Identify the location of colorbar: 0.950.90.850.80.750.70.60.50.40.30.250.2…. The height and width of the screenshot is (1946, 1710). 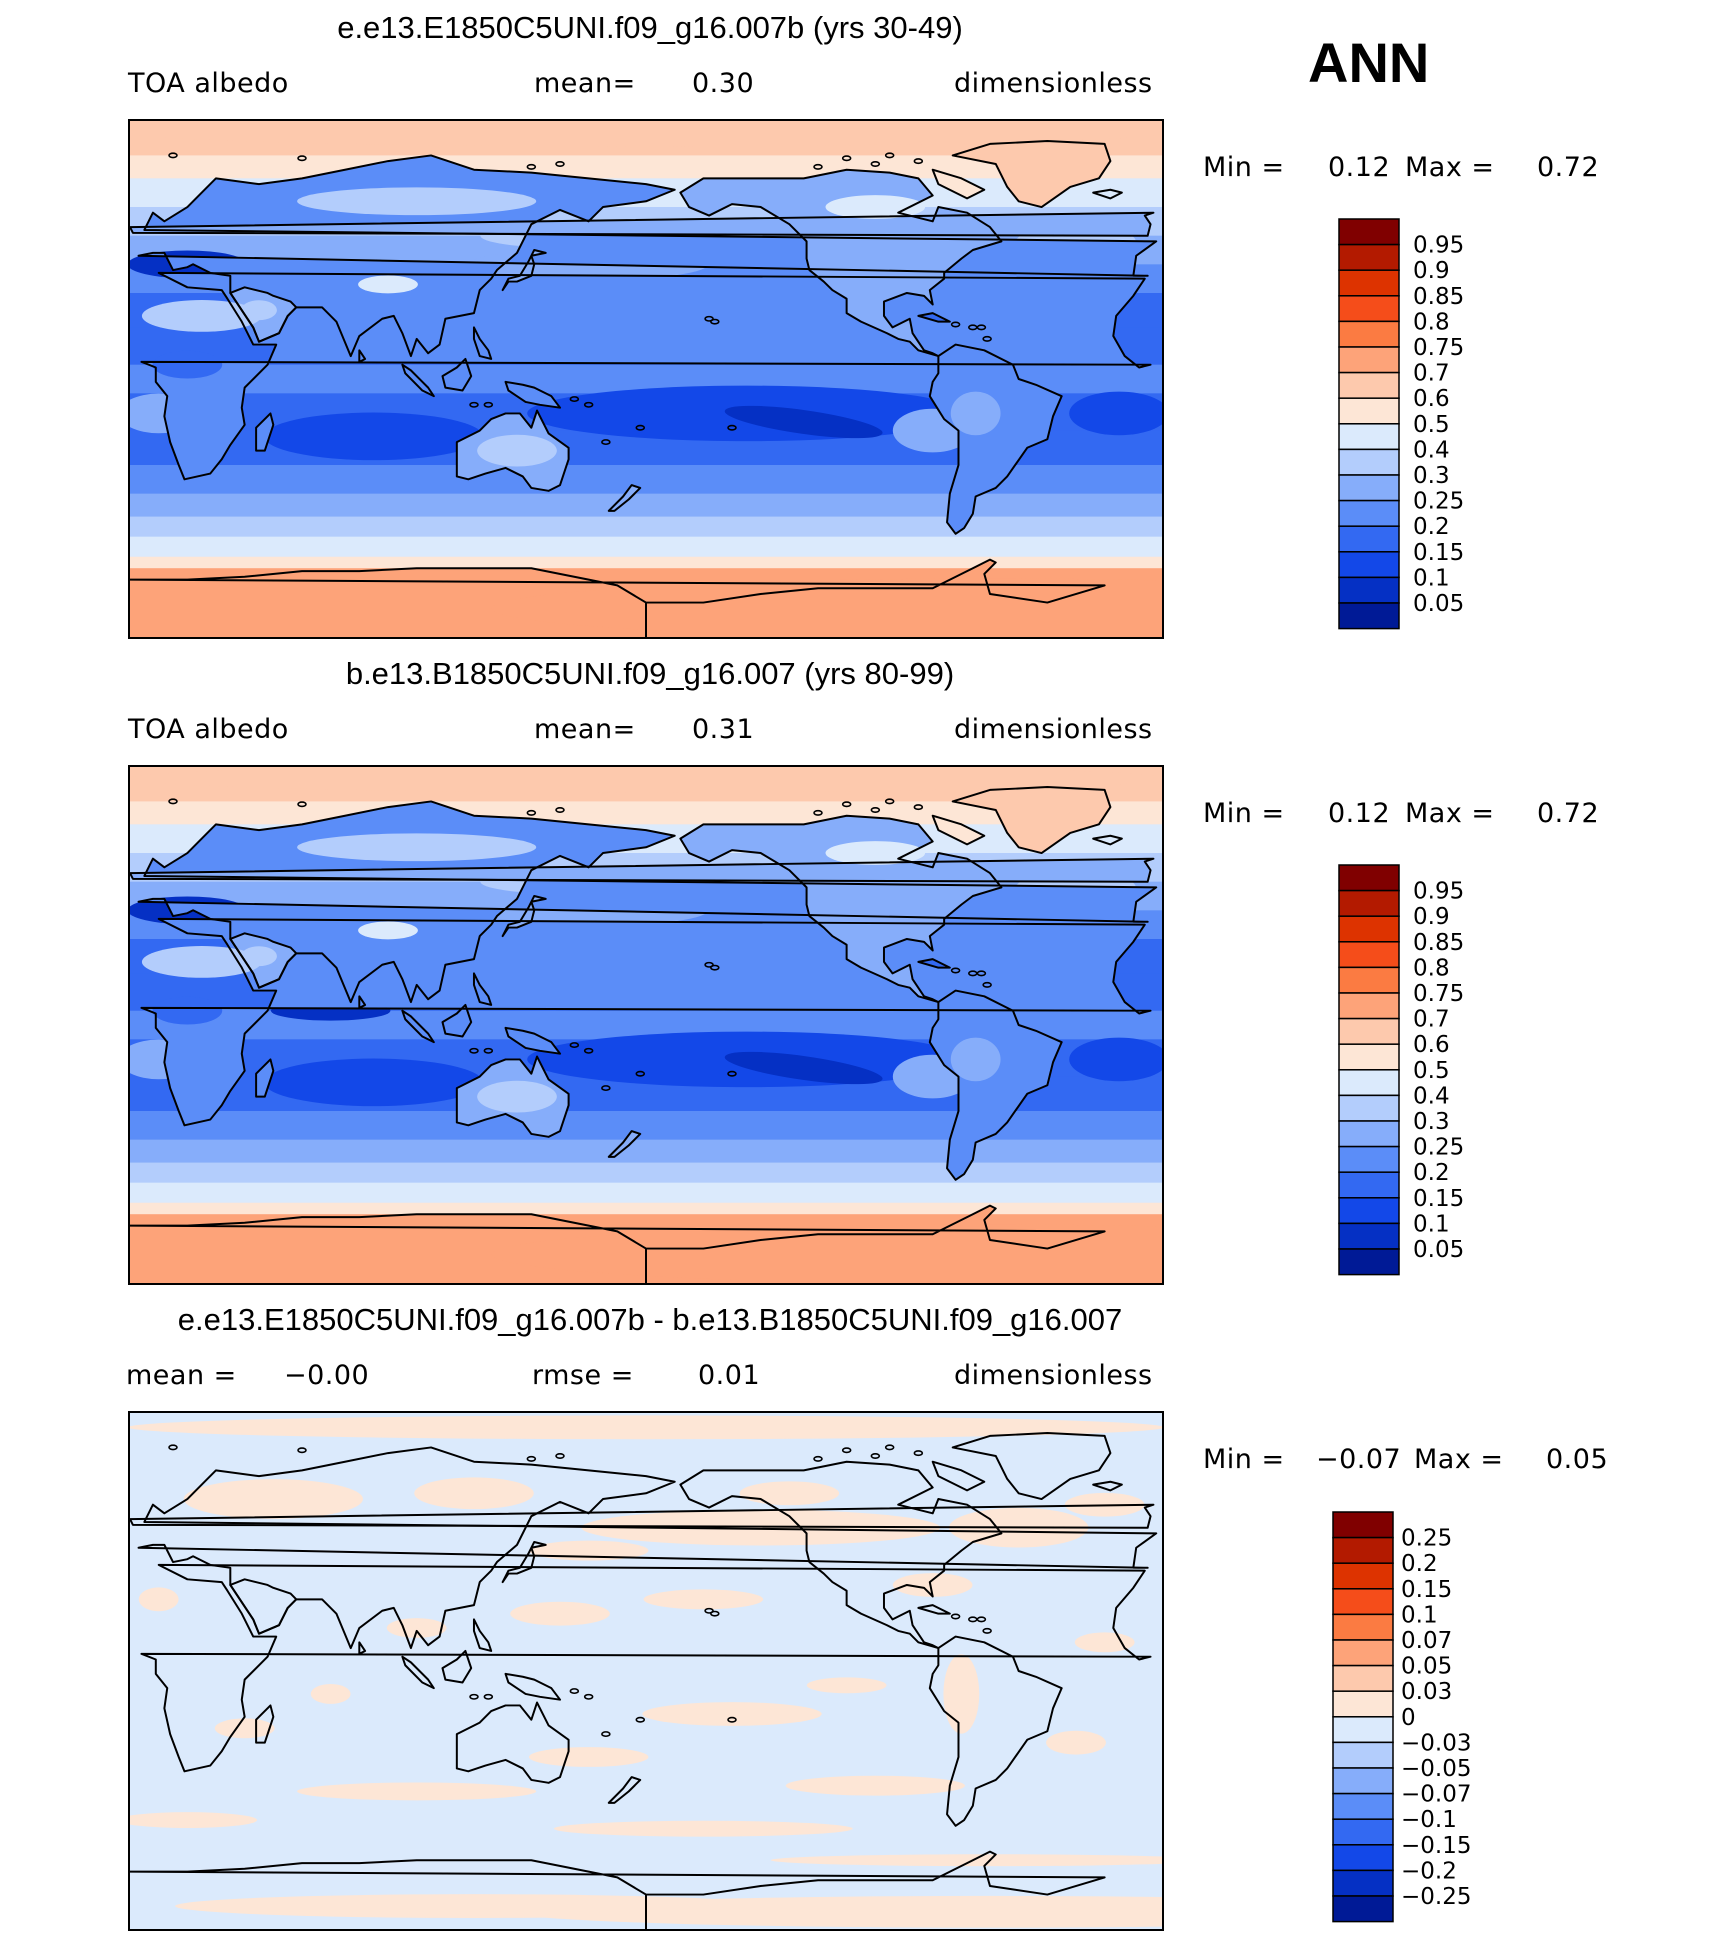
(1401, 424).